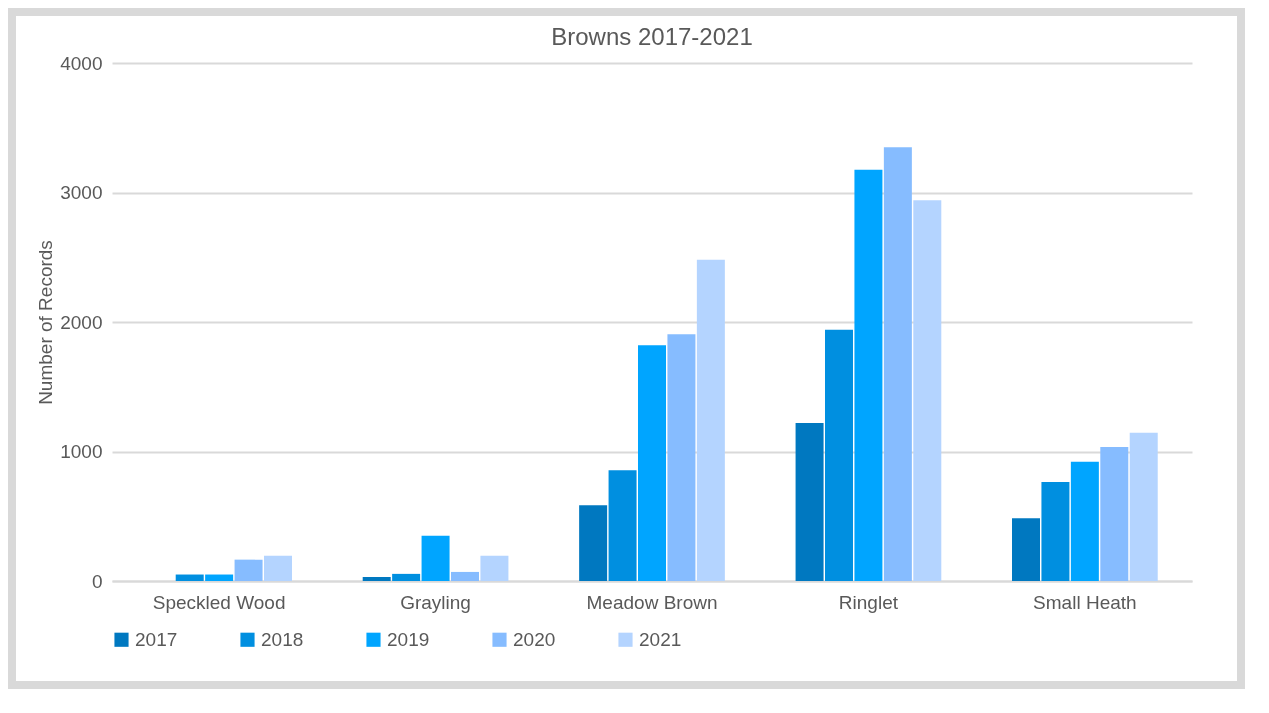  What do you see at coordinates (97, 581) in the screenshot?
I see `y-tick-label: 0` at bounding box center [97, 581].